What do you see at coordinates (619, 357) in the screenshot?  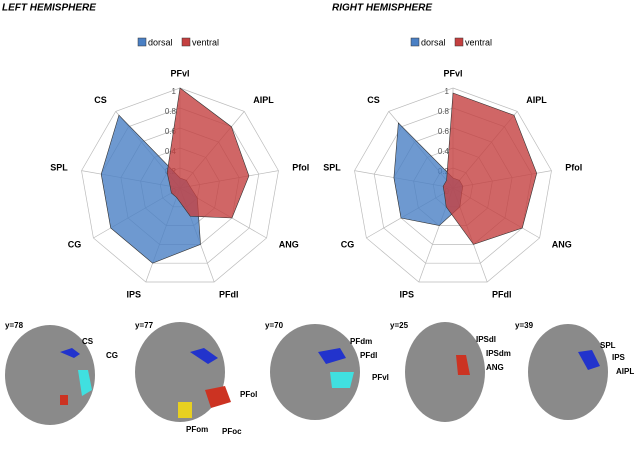 I see `region-label: IPS` at bounding box center [619, 357].